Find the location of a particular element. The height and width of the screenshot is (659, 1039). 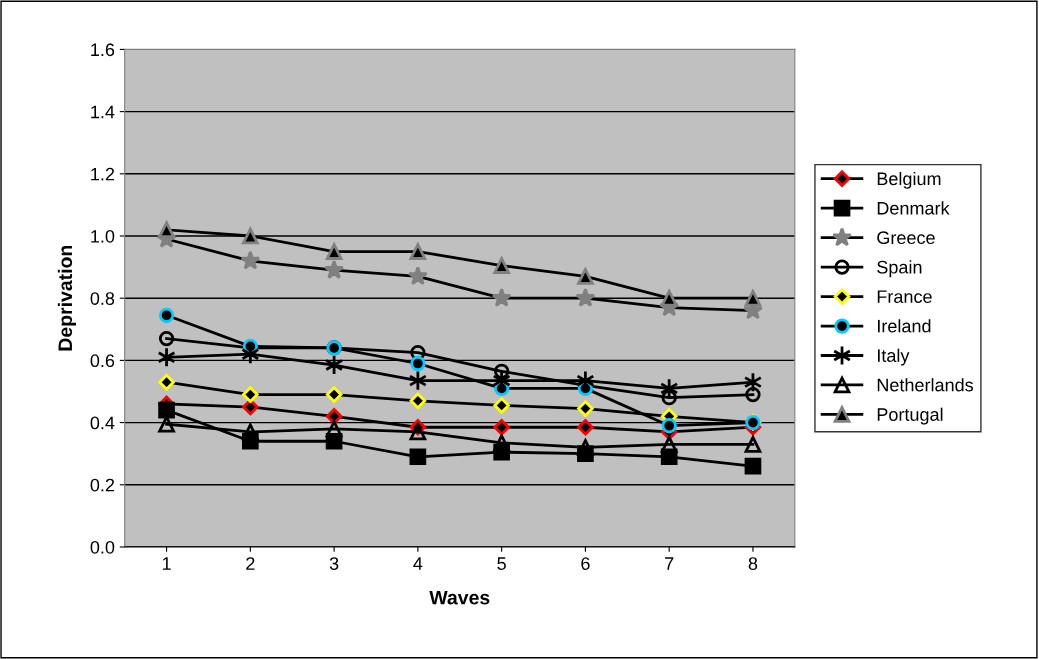

x-tick-label: 6 is located at coordinates (585, 563).